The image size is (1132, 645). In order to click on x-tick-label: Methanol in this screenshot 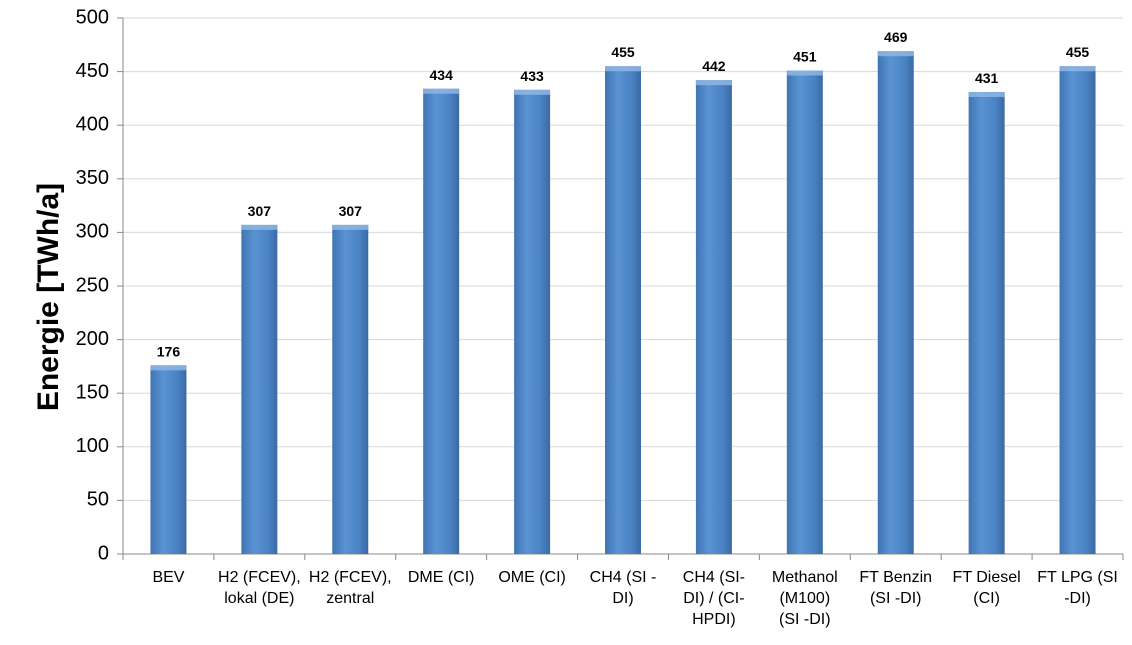, I will do `click(805, 577)`.